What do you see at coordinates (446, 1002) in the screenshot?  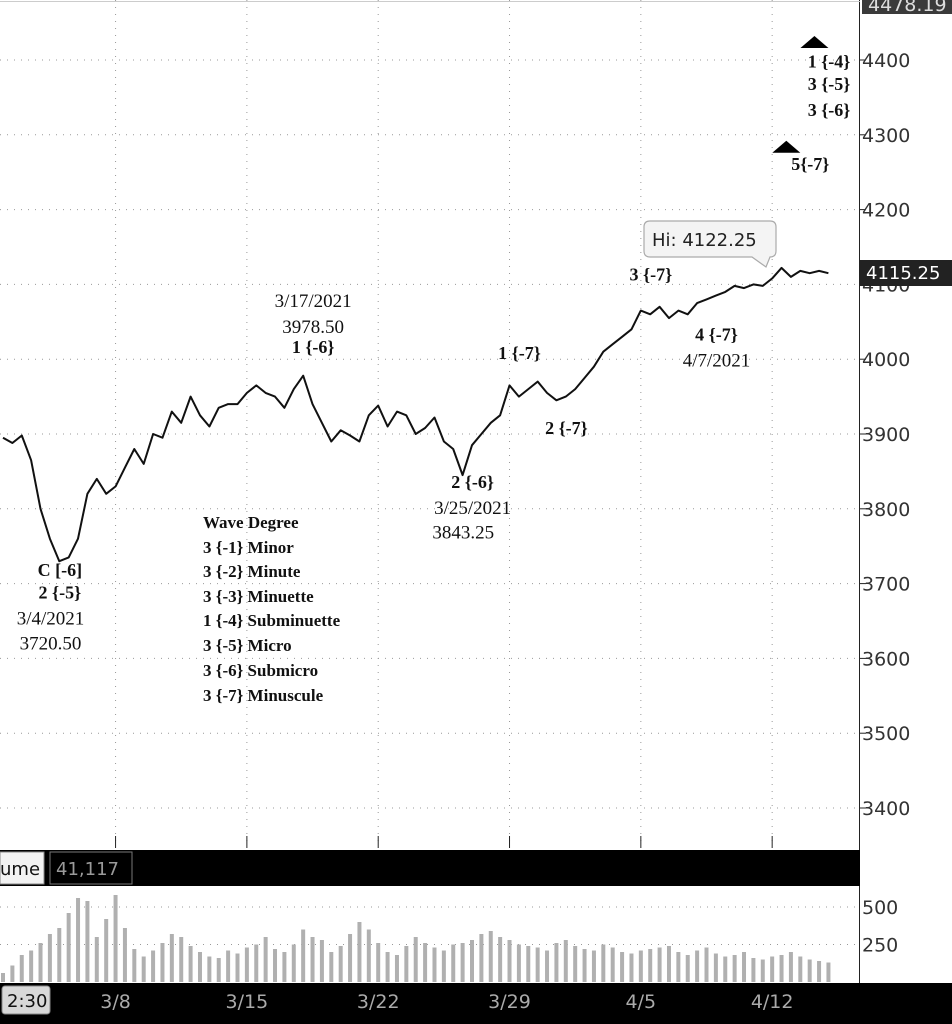 I see `time-tick-labels: 3/8 3/15 3/22 3/29 4/5 4/12` at bounding box center [446, 1002].